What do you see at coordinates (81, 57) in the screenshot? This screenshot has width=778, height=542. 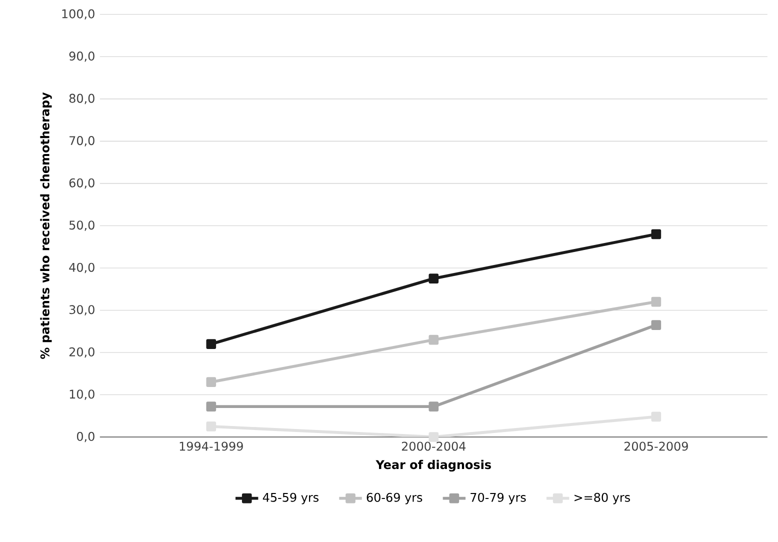 I see `y-tick-label: 90,0` at bounding box center [81, 57].